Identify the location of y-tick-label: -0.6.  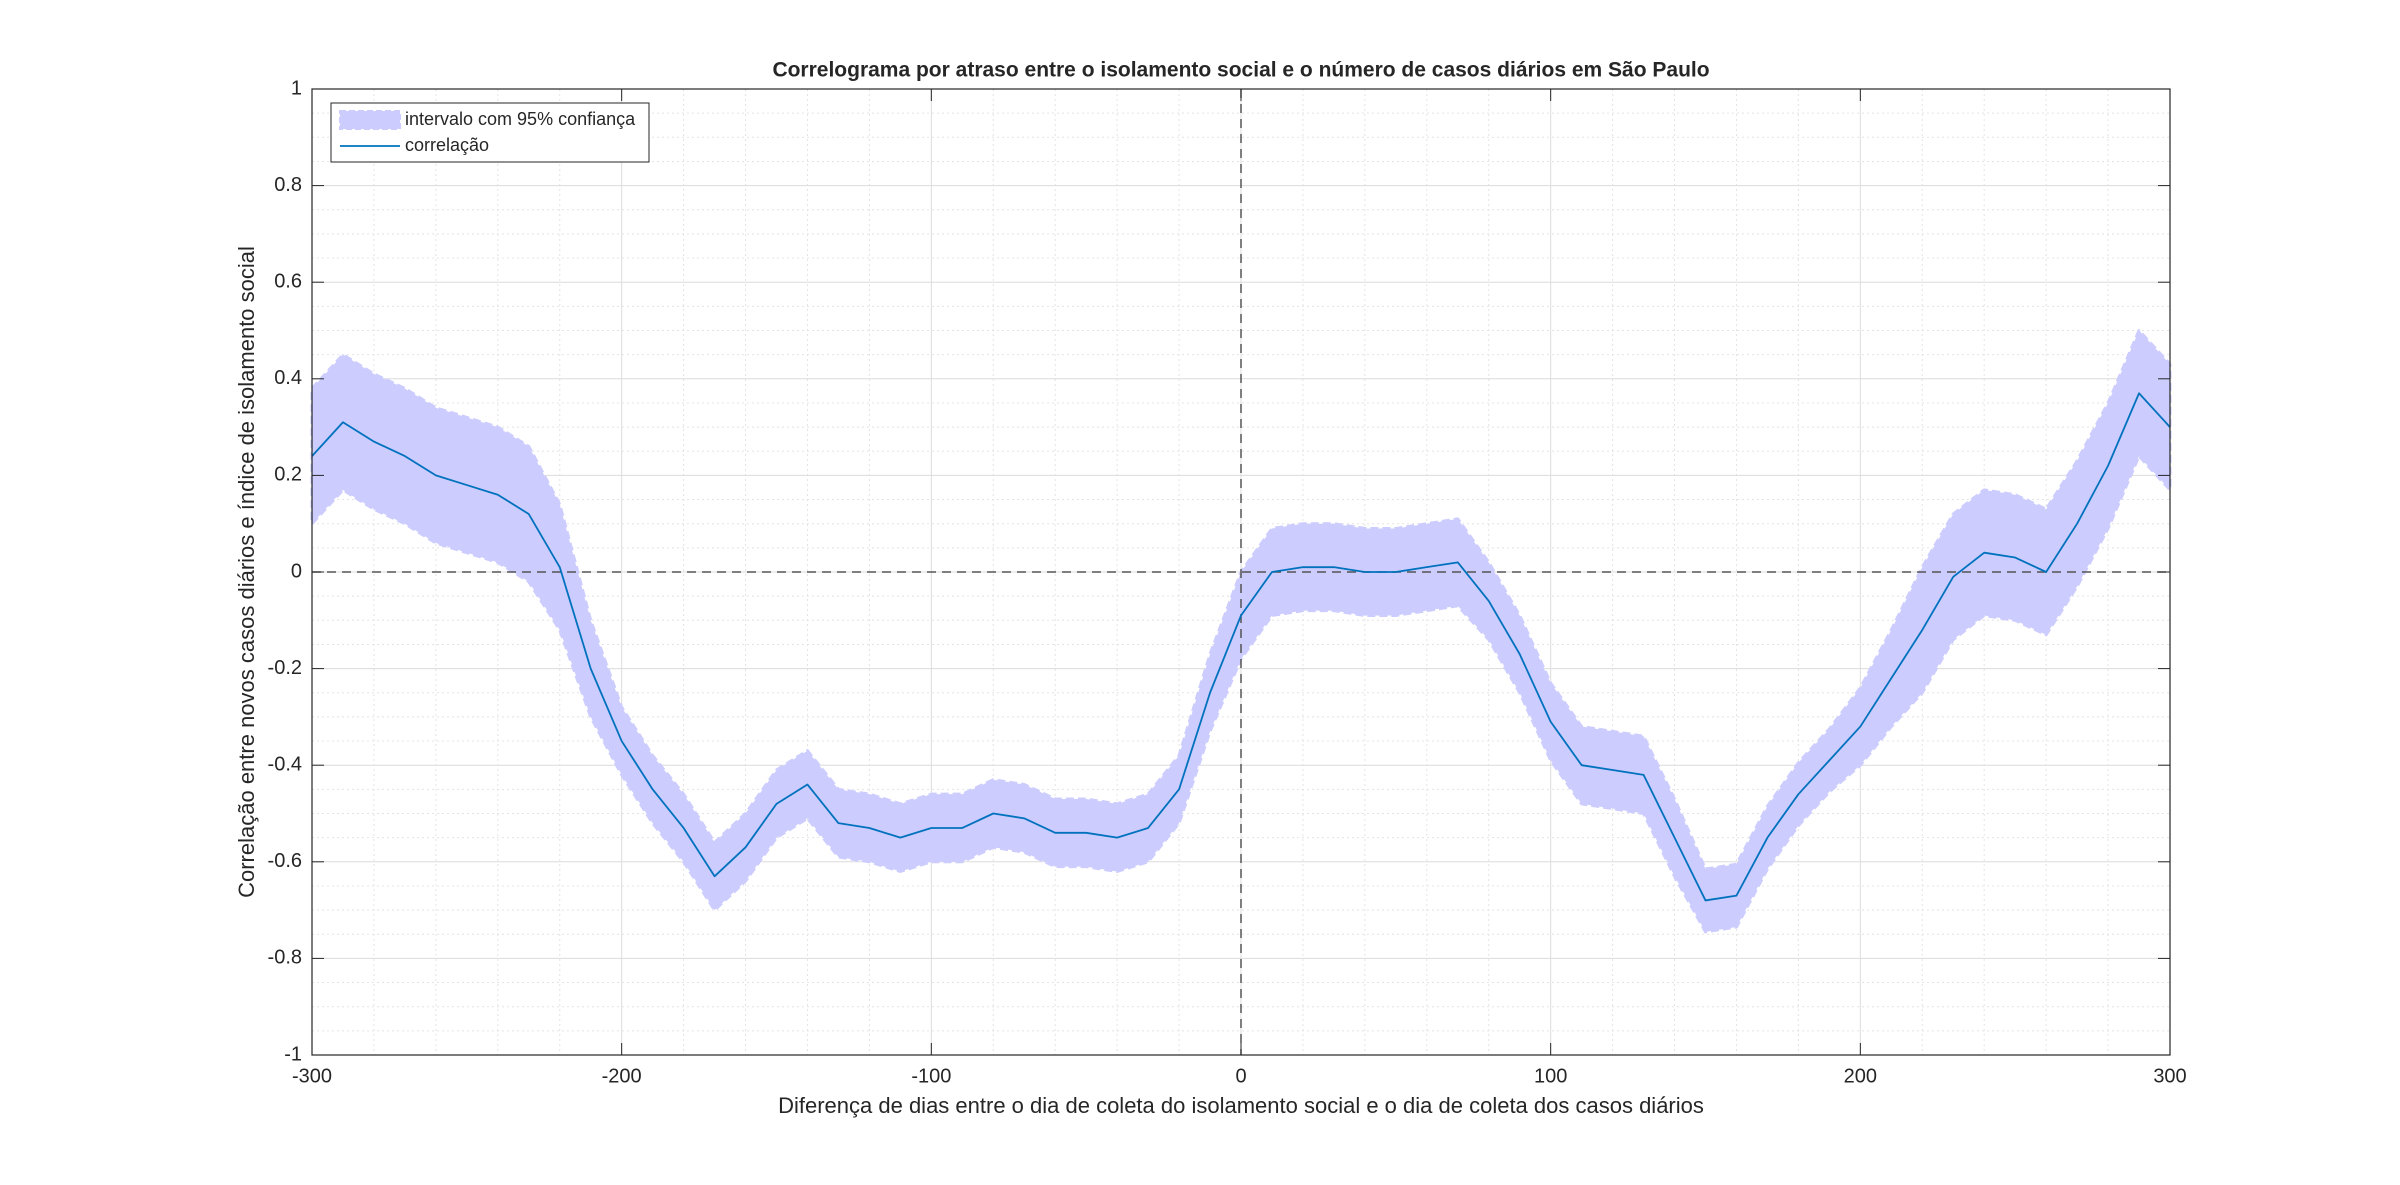
(285, 861).